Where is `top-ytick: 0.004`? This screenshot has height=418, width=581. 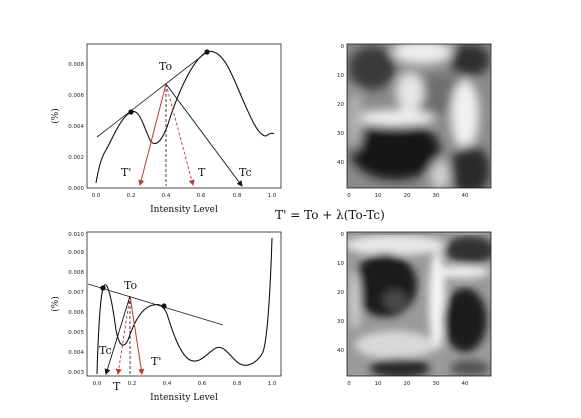
top-ytick: 0.004 is located at coordinates (76, 127).